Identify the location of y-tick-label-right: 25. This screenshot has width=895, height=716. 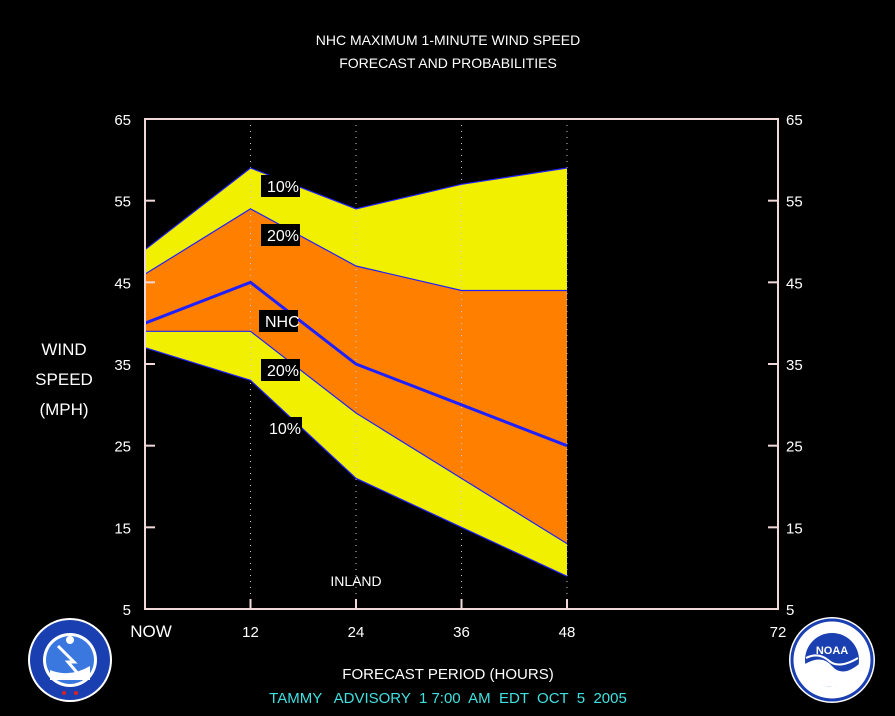
(794, 447).